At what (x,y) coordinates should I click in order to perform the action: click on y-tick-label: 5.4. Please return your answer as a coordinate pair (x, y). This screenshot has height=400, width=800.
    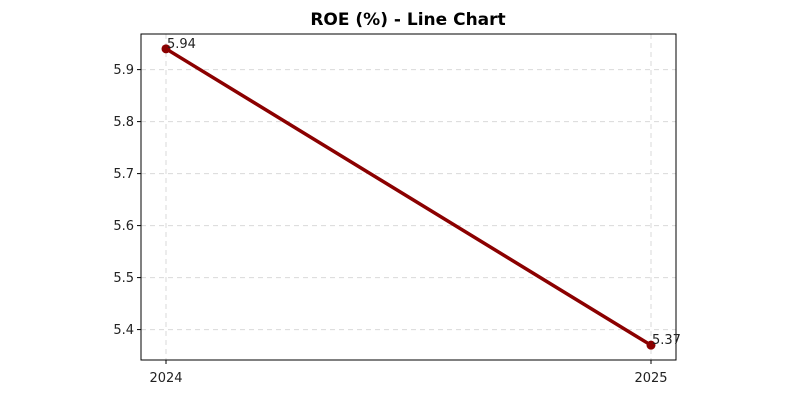
    Looking at the image, I should click on (123, 330).